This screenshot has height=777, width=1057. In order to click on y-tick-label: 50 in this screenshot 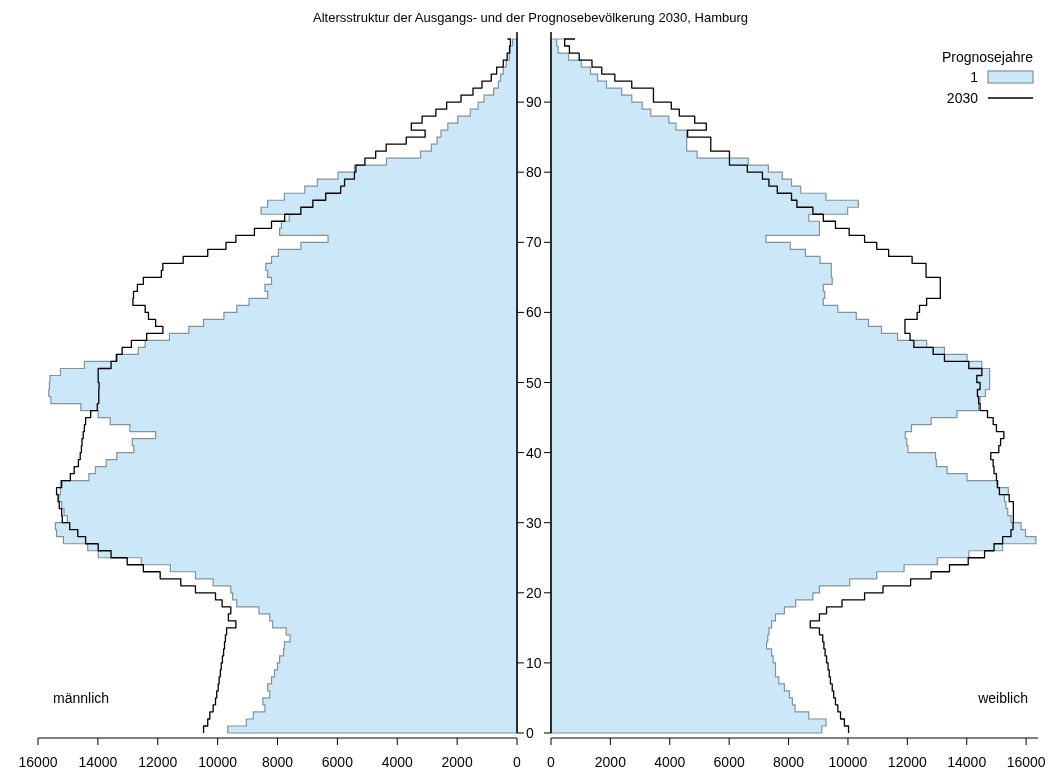, I will do `click(534, 382)`.